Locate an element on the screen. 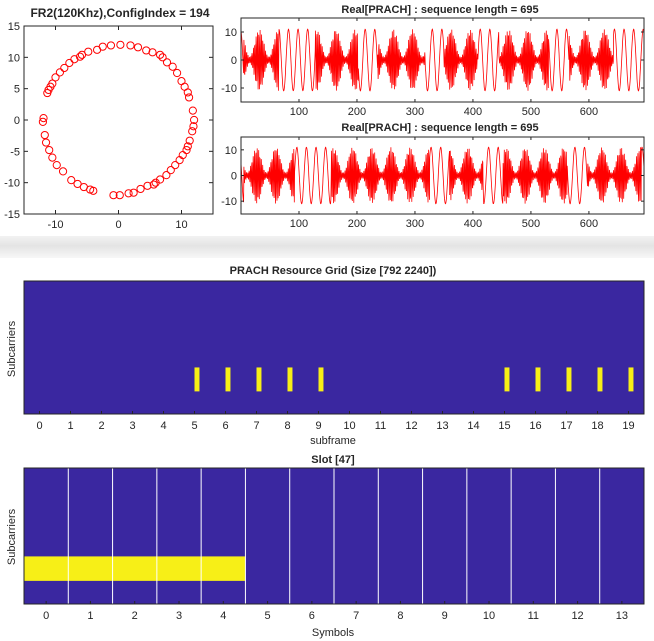 The height and width of the screenshot is (641, 654). resource-grid-xtick-label: 17 is located at coordinates (566, 426).